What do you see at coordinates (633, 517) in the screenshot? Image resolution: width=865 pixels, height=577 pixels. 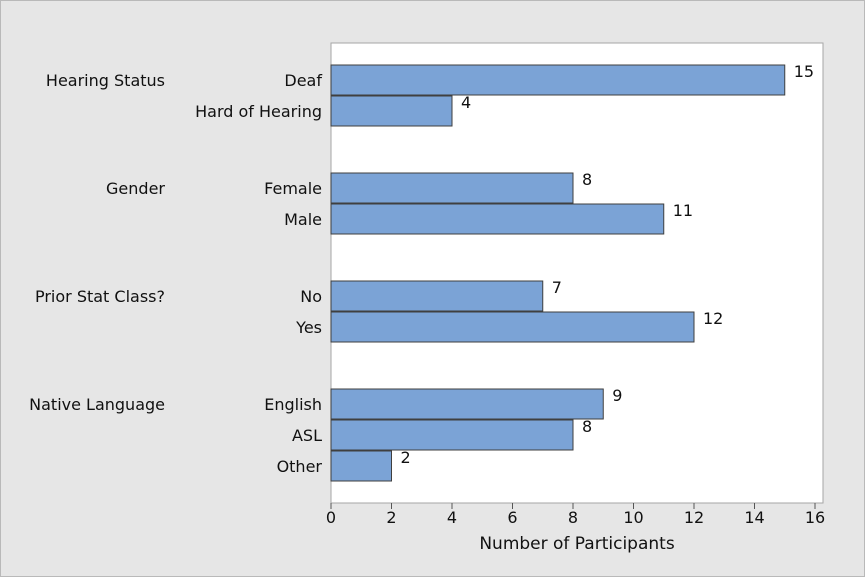 I see `x-tick-label: 10` at bounding box center [633, 517].